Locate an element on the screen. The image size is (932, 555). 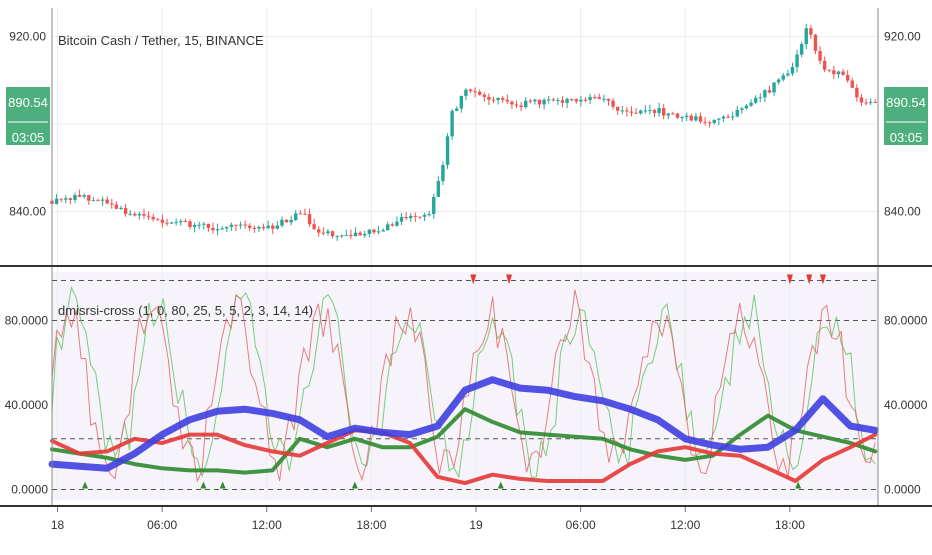
indicator-tick-label: 0.0000 is located at coordinates (29, 489).